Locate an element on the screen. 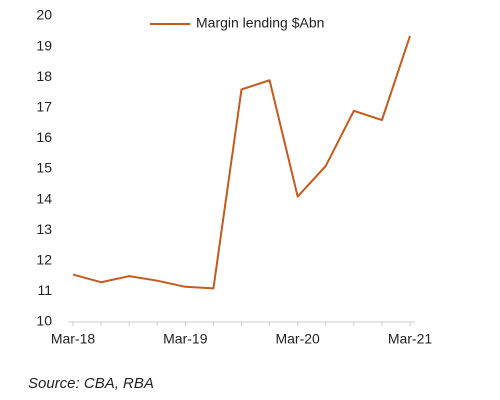 The image size is (500, 400). x-tick-label: Mar-19 is located at coordinates (185, 339).